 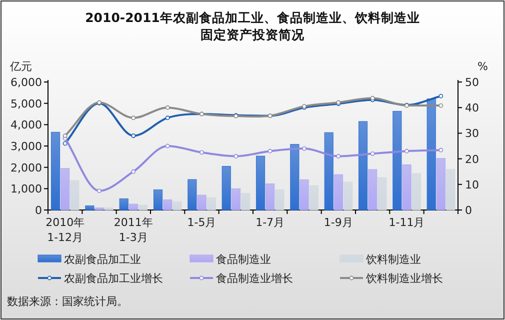 What do you see at coordinates (483, 66) in the screenshot?
I see `y2-axis-title: %` at bounding box center [483, 66].